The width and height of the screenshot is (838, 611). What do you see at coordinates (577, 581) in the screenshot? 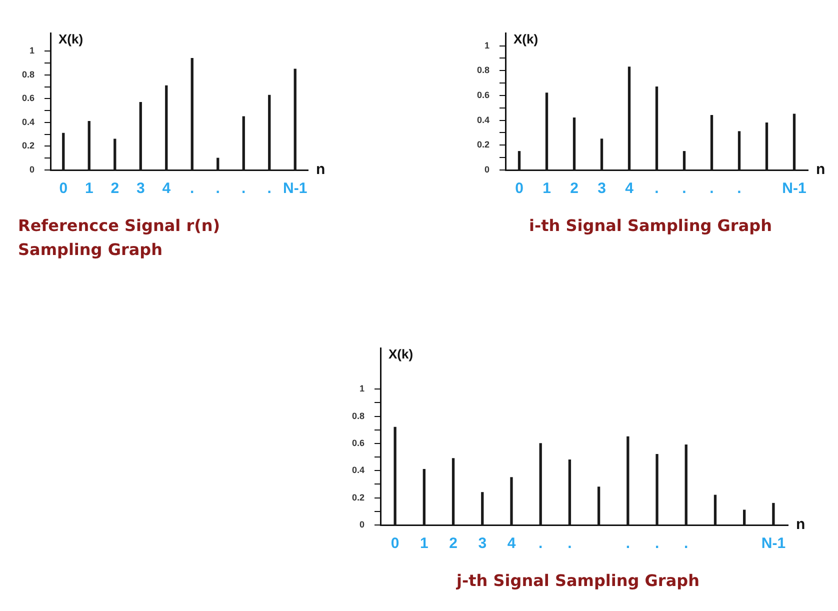
I see `text: j-th Signal Sampling Graph` at bounding box center [577, 581].